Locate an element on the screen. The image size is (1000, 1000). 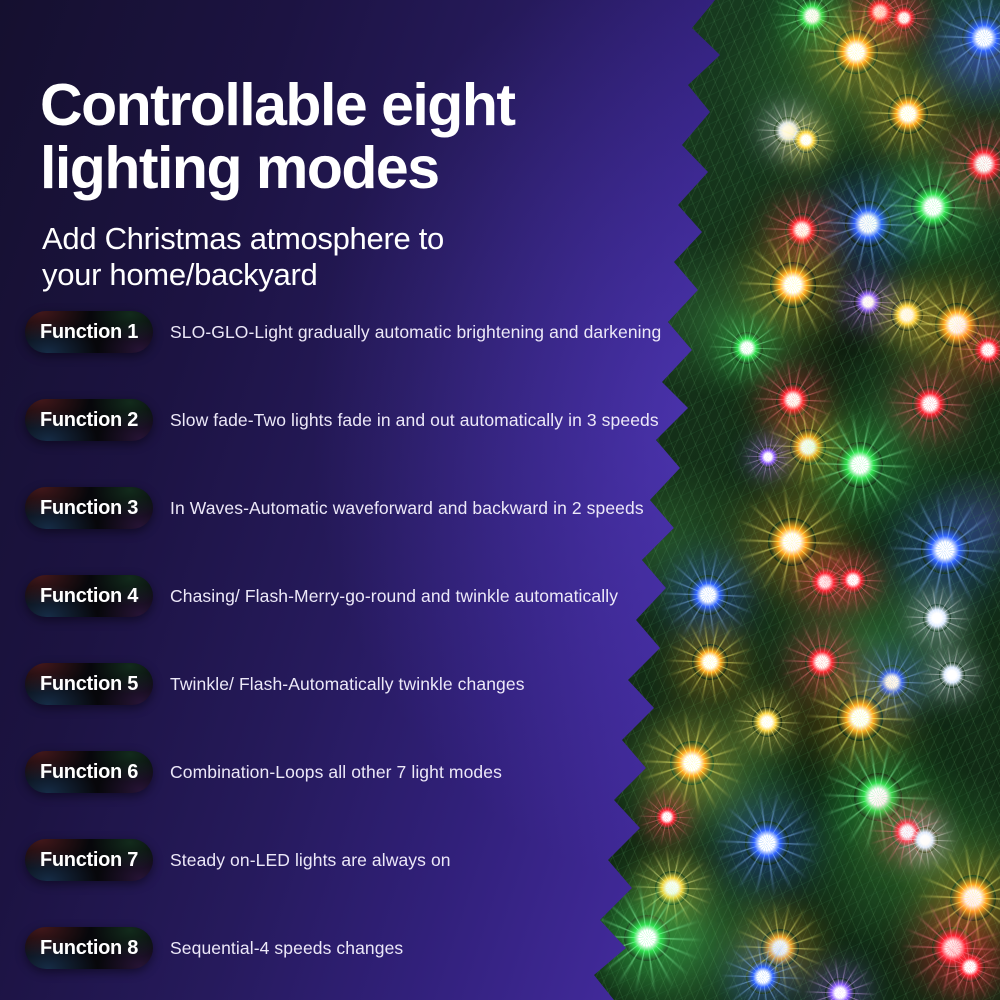
function-description: Steady on-LED lights are always on is located at coordinates (310, 859).